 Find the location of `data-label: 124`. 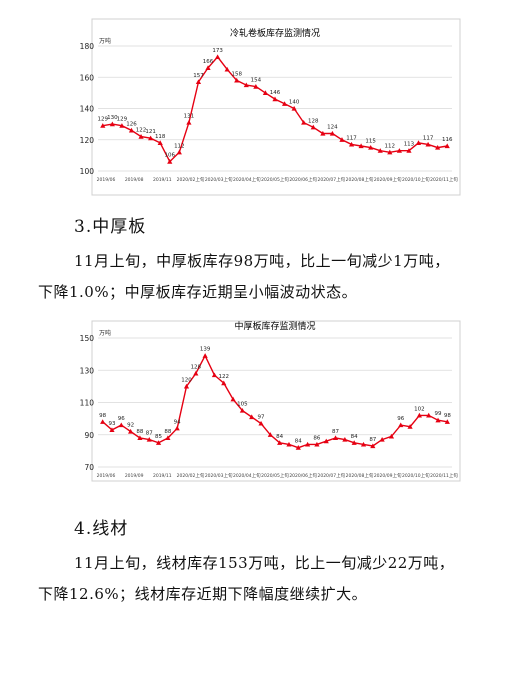

data-label: 124 is located at coordinates (332, 128).